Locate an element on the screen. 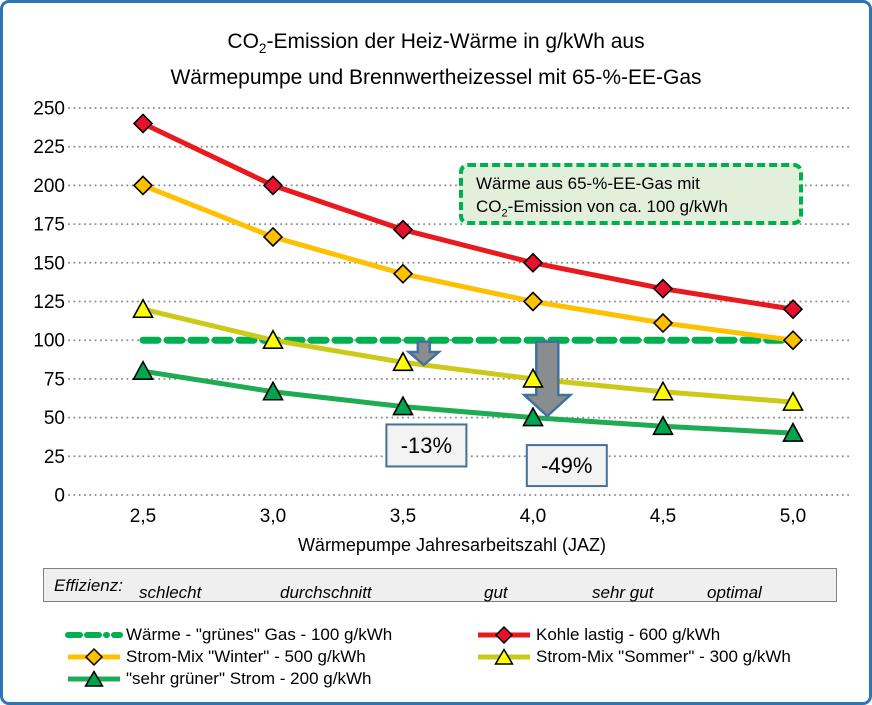 The width and height of the screenshot is (872, 705). y-tick-label: 225 is located at coordinates (49, 147).